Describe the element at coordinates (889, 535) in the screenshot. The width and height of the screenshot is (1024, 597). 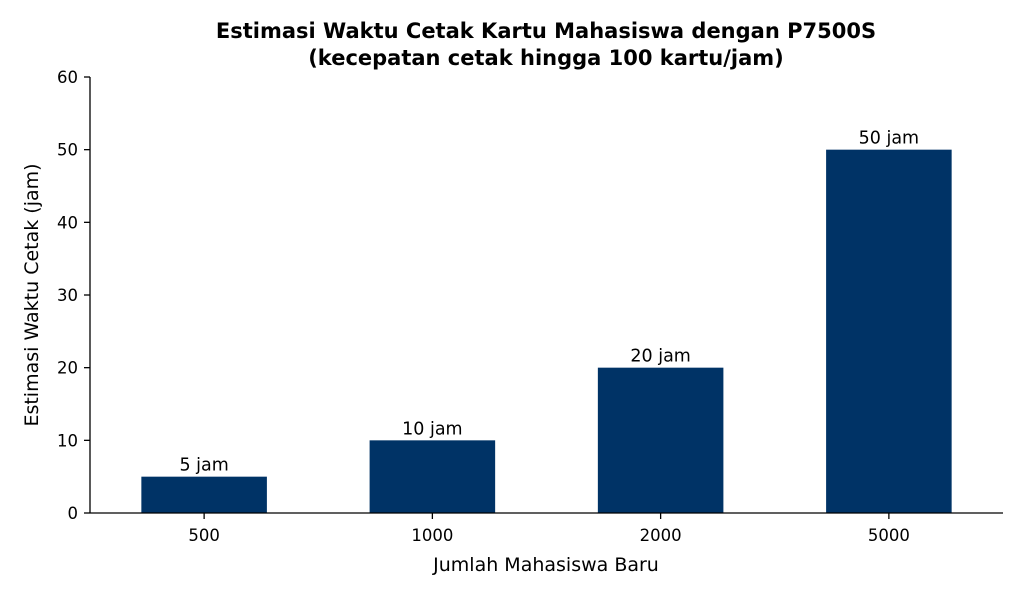
I see `x-tick-label-5000: 5000` at that location.